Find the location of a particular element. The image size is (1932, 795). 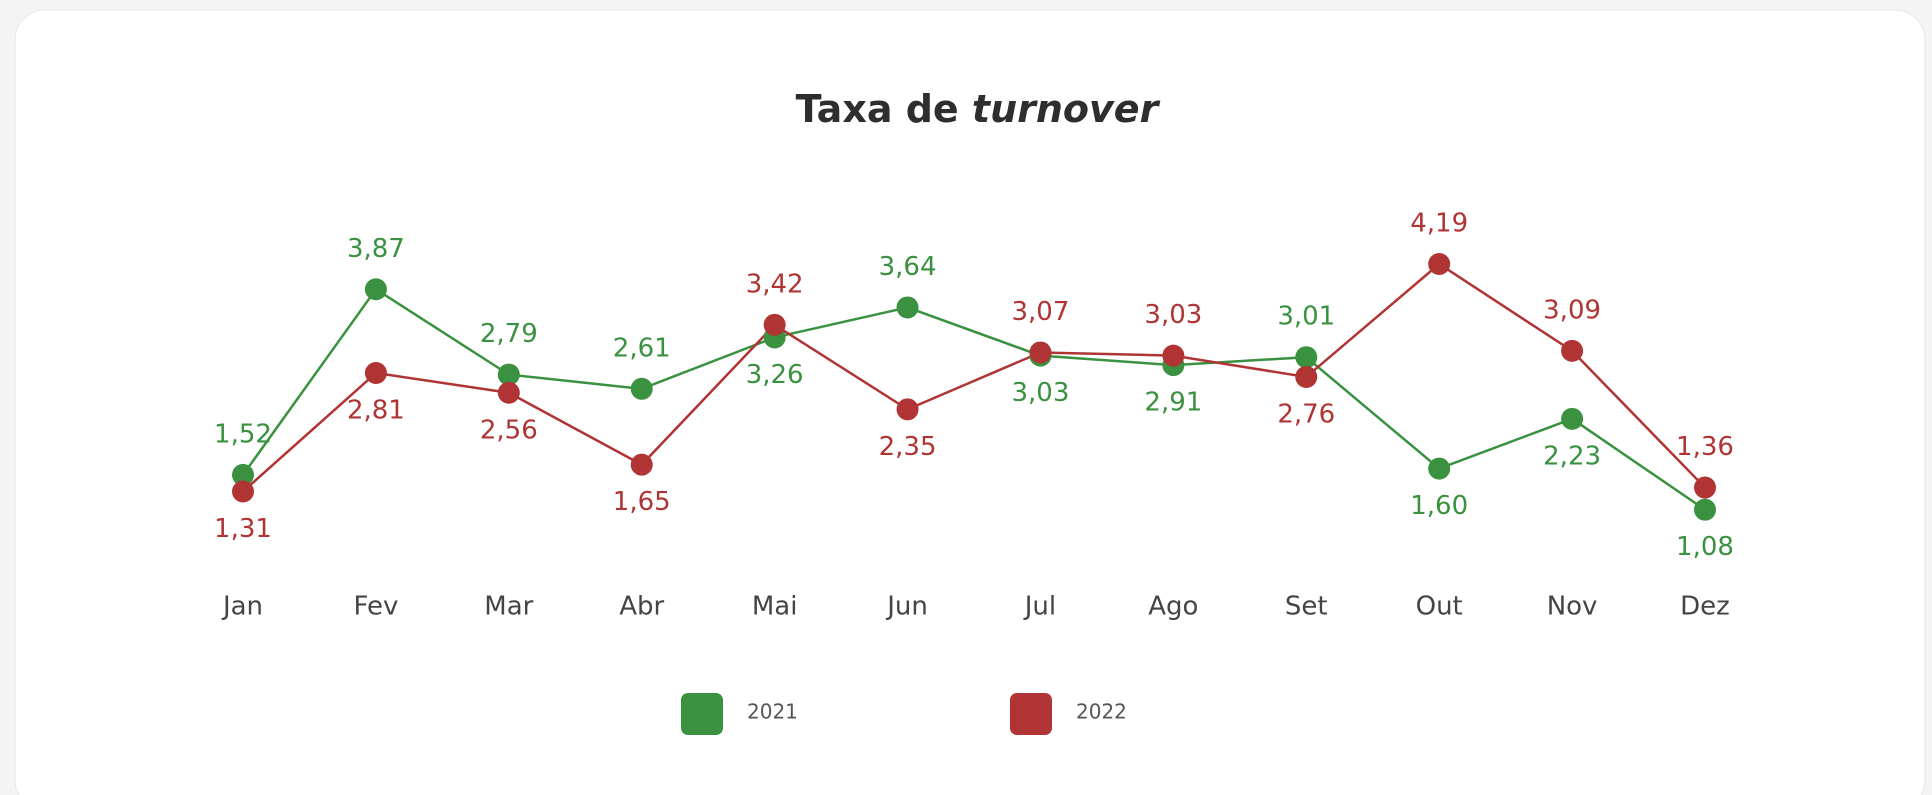

data-label: 1,65 is located at coordinates (642, 502).